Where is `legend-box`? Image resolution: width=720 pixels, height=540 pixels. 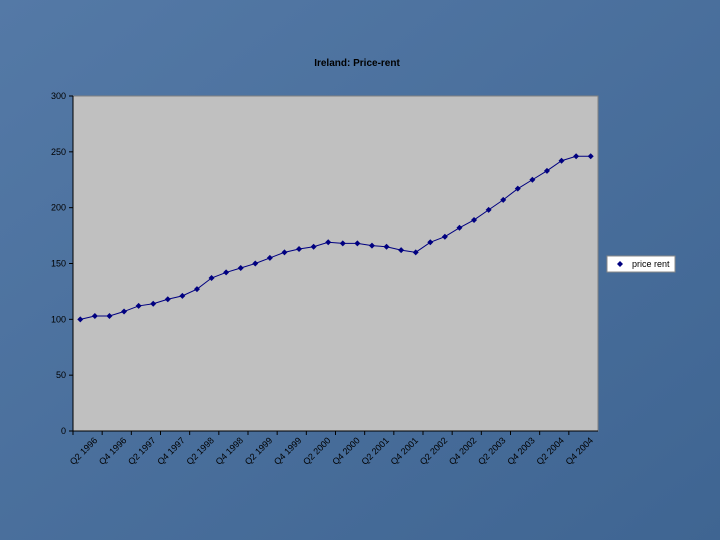 legend-box is located at coordinates (641, 264).